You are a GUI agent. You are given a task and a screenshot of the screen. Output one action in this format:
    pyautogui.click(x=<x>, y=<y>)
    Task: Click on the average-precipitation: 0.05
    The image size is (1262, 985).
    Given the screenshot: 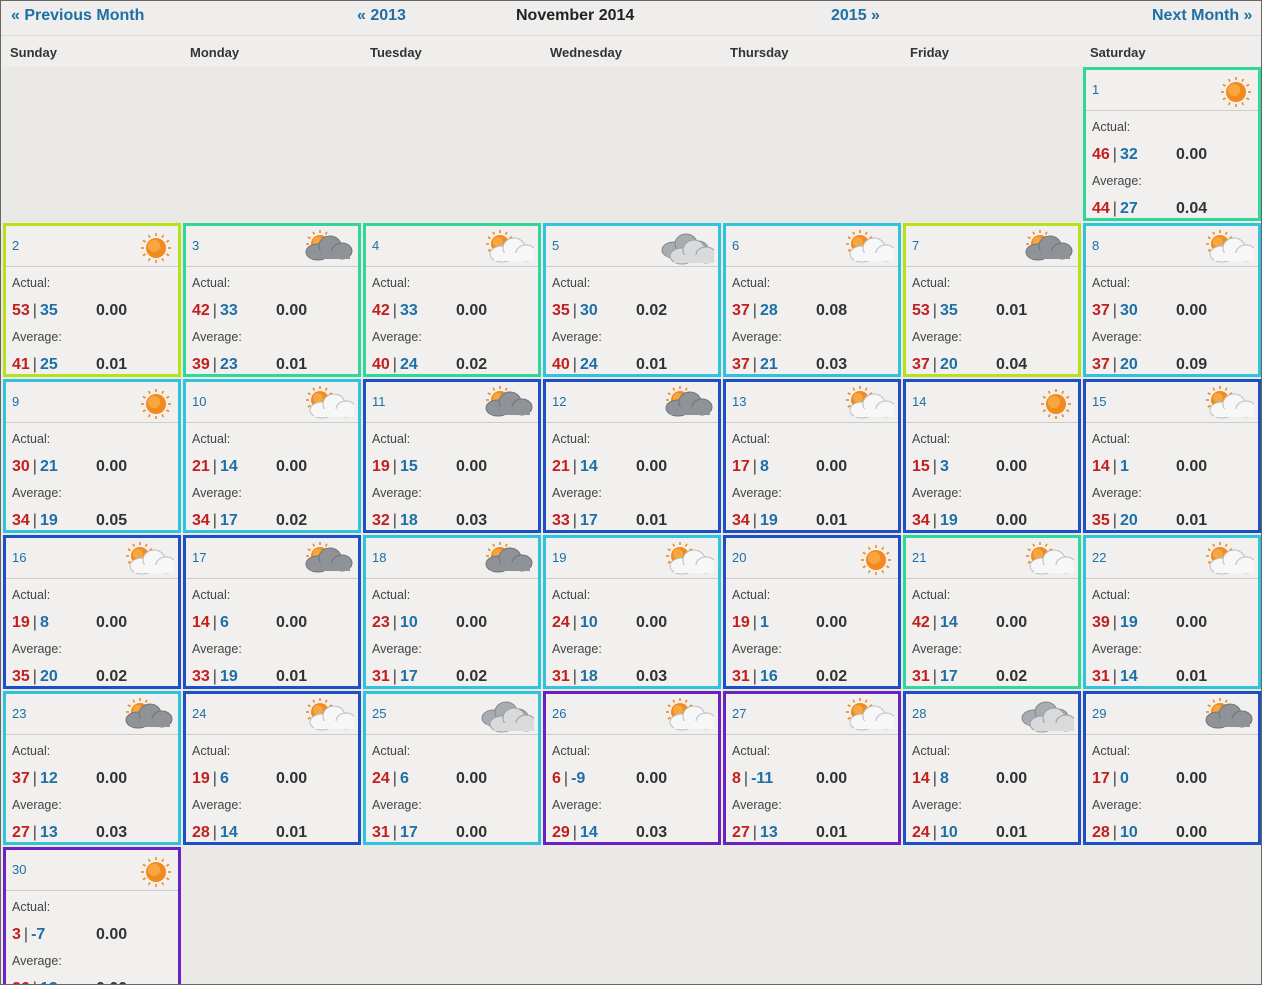 What is the action you would take?
    pyautogui.click(x=112, y=520)
    